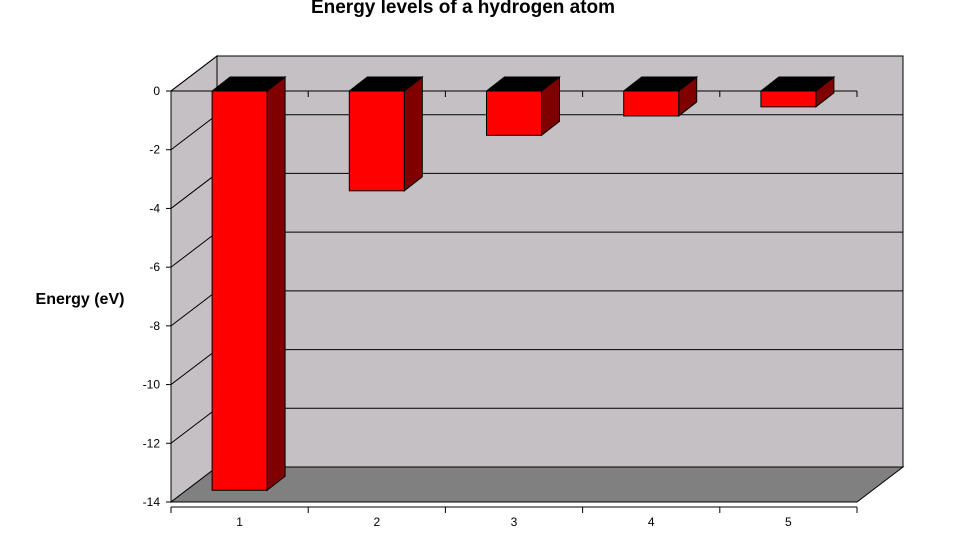  Describe the element at coordinates (154, 267) in the screenshot. I see `y-tick-label: -6` at that location.